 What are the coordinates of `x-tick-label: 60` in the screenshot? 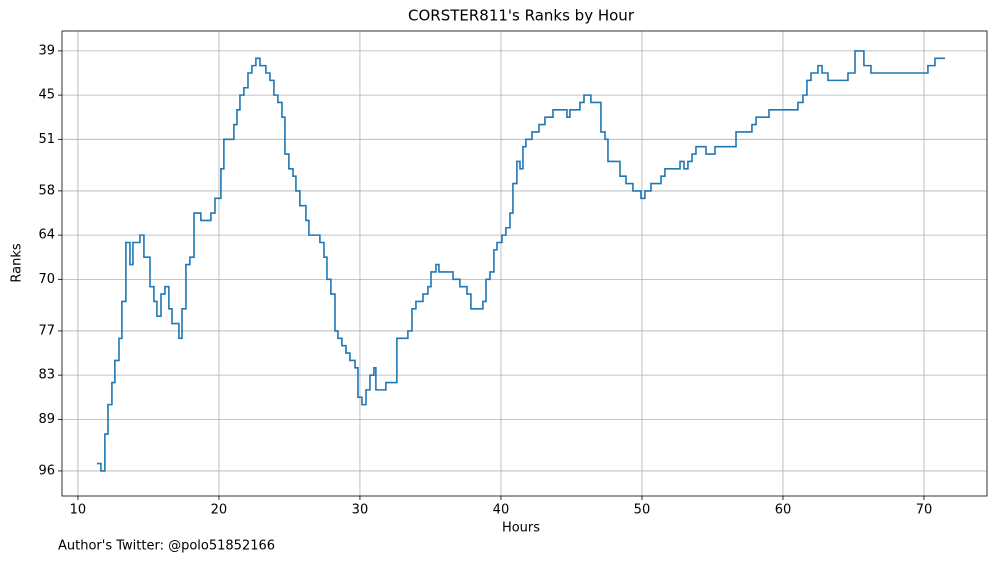 It's located at (783, 510).